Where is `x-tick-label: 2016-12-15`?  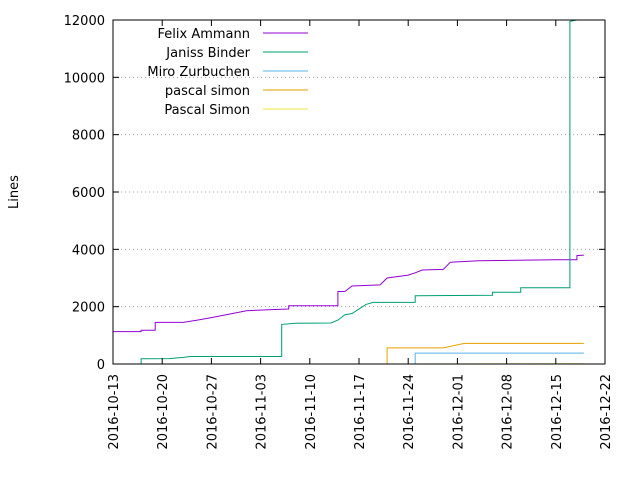
x-tick-label: 2016-12-15 is located at coordinates (557, 412).